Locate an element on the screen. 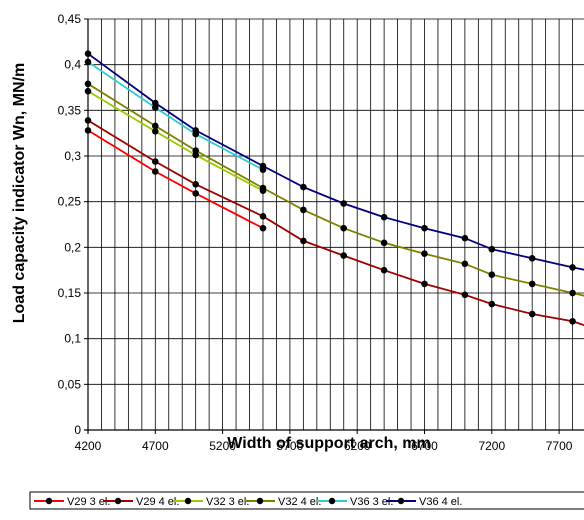 The width and height of the screenshot is (584, 520). y-tick-label: 0,4 is located at coordinates (72, 65).